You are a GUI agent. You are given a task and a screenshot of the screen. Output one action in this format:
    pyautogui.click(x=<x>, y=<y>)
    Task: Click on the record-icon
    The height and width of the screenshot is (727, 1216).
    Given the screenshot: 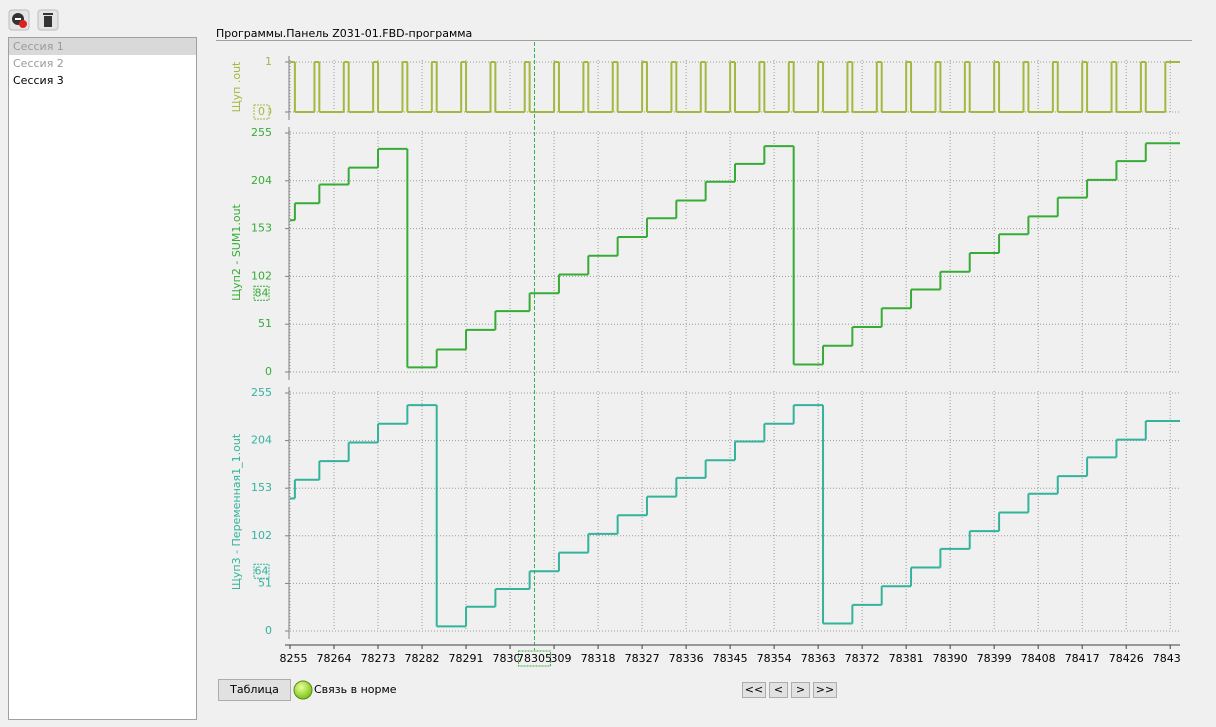 What is the action you would take?
    pyautogui.click(x=19, y=20)
    